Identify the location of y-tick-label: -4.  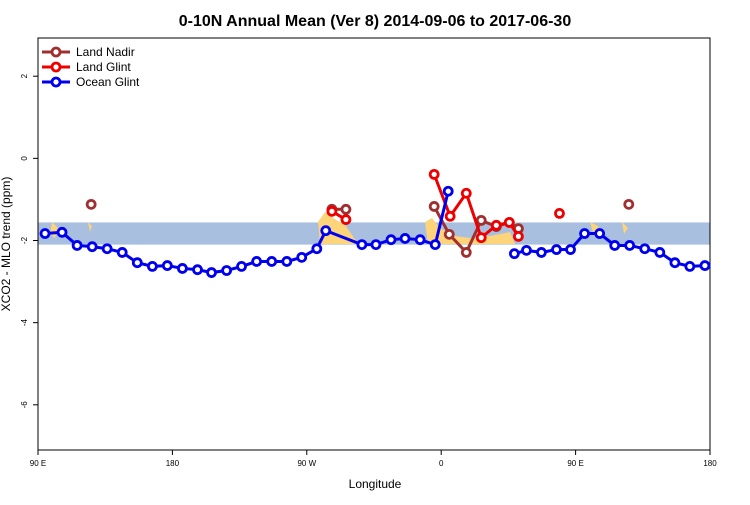
(24, 323).